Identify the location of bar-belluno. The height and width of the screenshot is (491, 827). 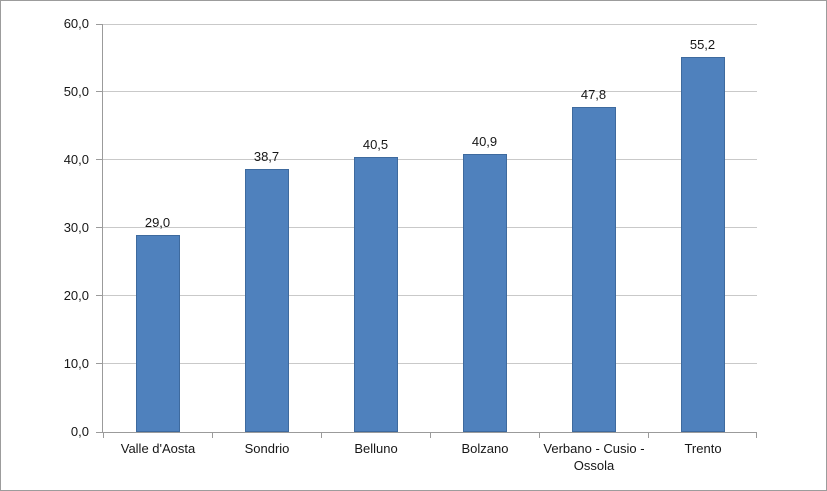
(376, 294).